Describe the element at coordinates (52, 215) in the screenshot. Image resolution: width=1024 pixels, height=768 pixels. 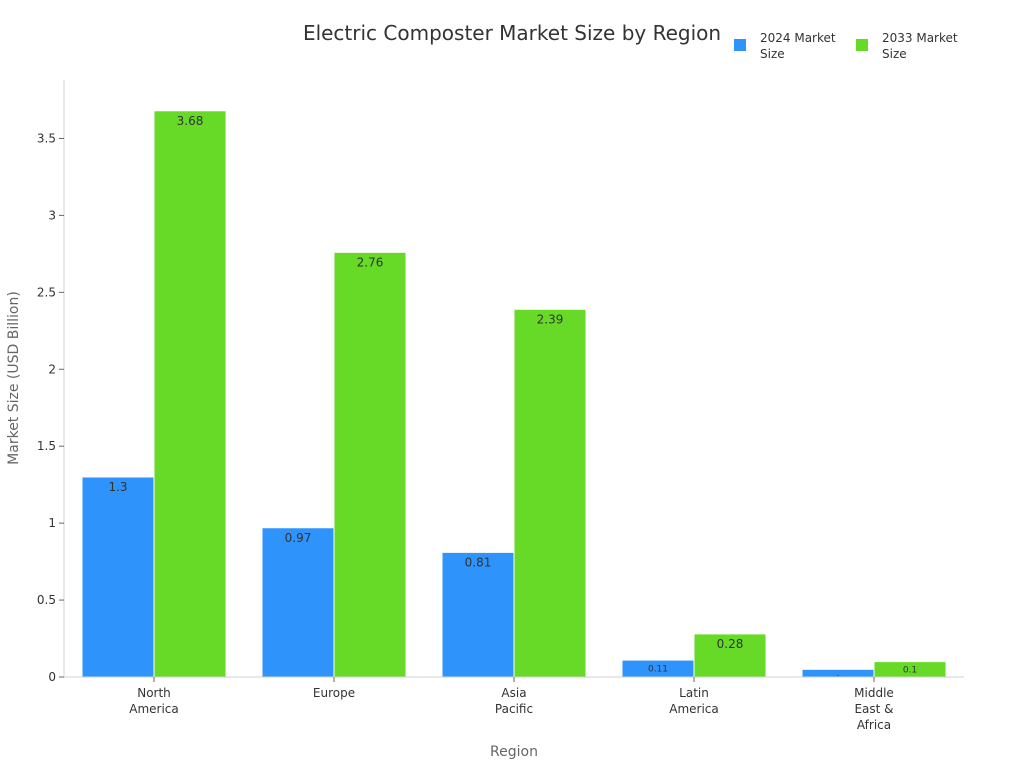
I see `y-tick-label: 3` at that location.